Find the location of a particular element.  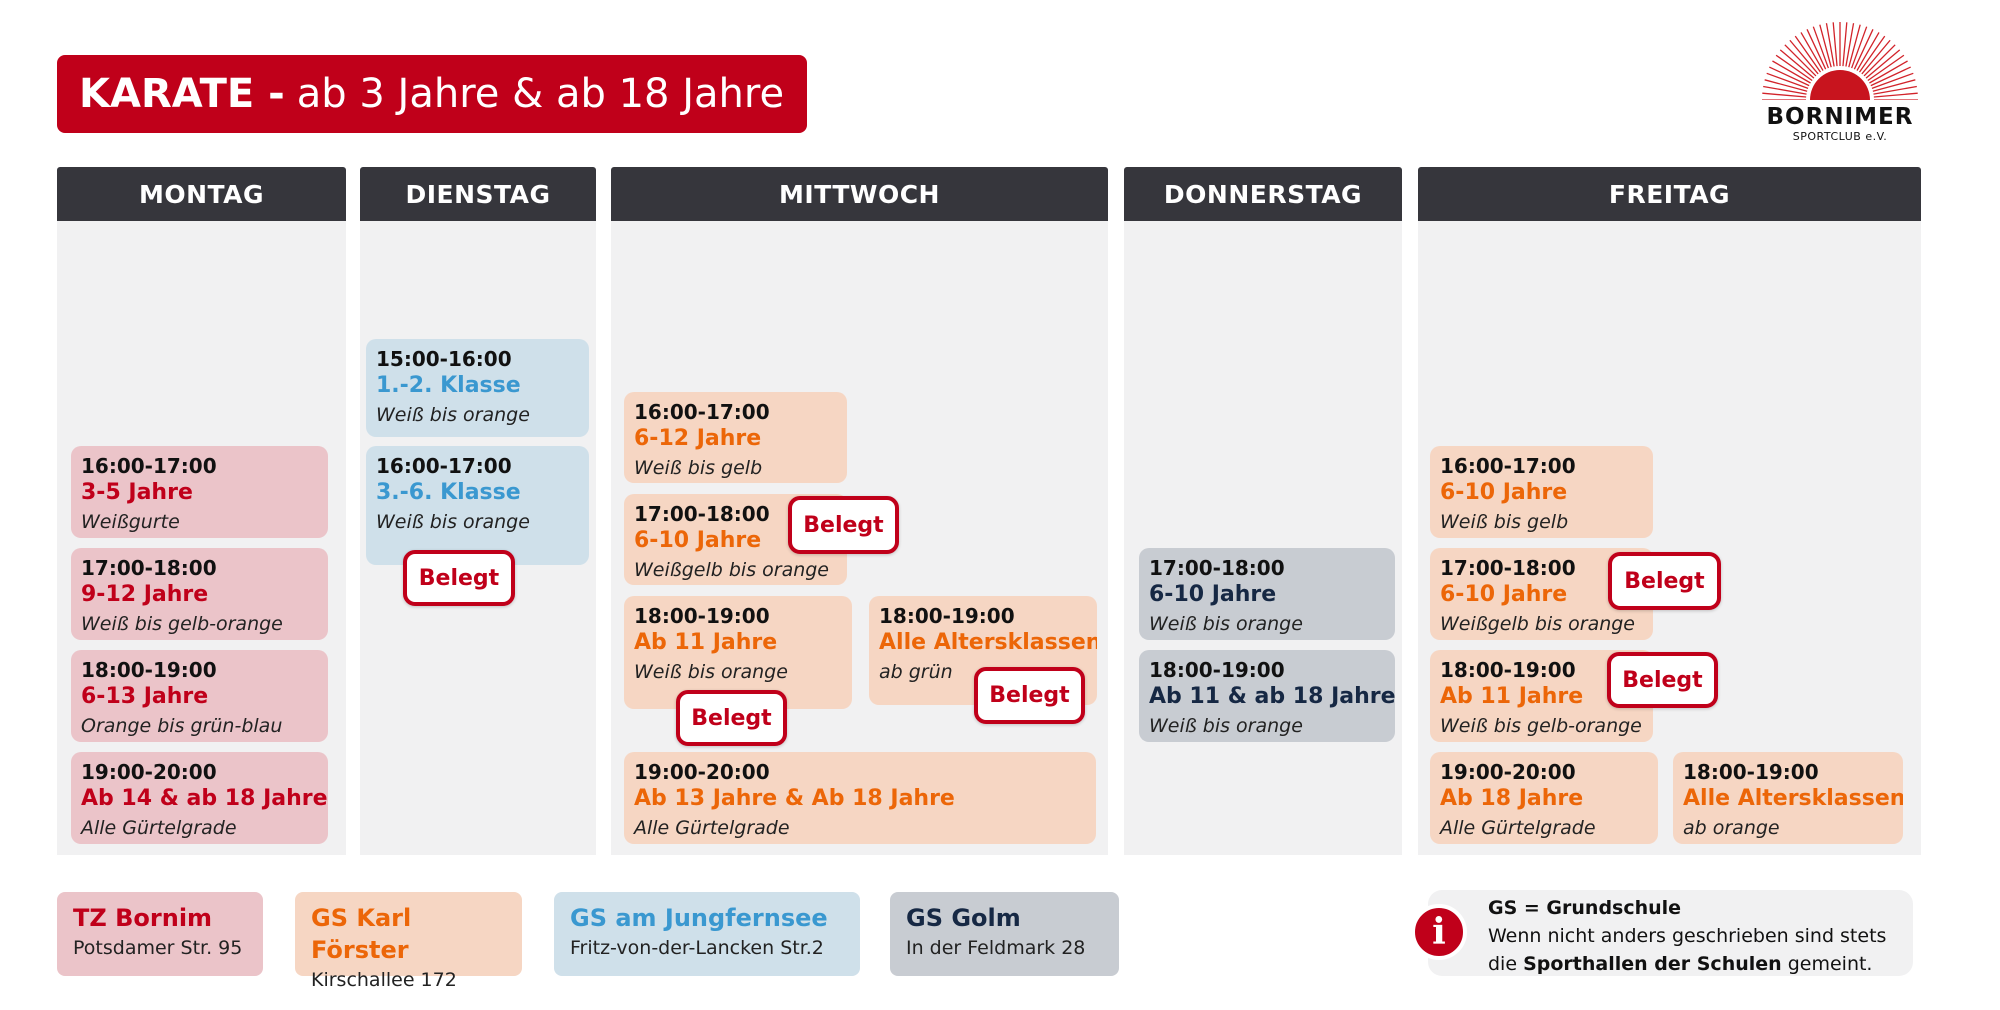

info-line2-pre: die is located at coordinates (1503, 964).